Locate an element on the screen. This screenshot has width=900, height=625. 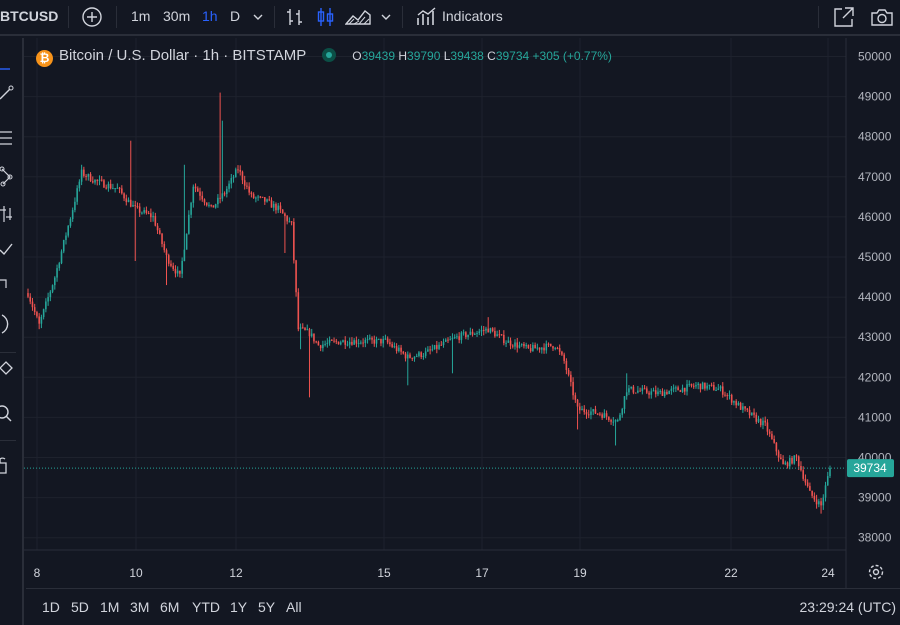
zoom-in-icon is located at coordinates (7, 414).